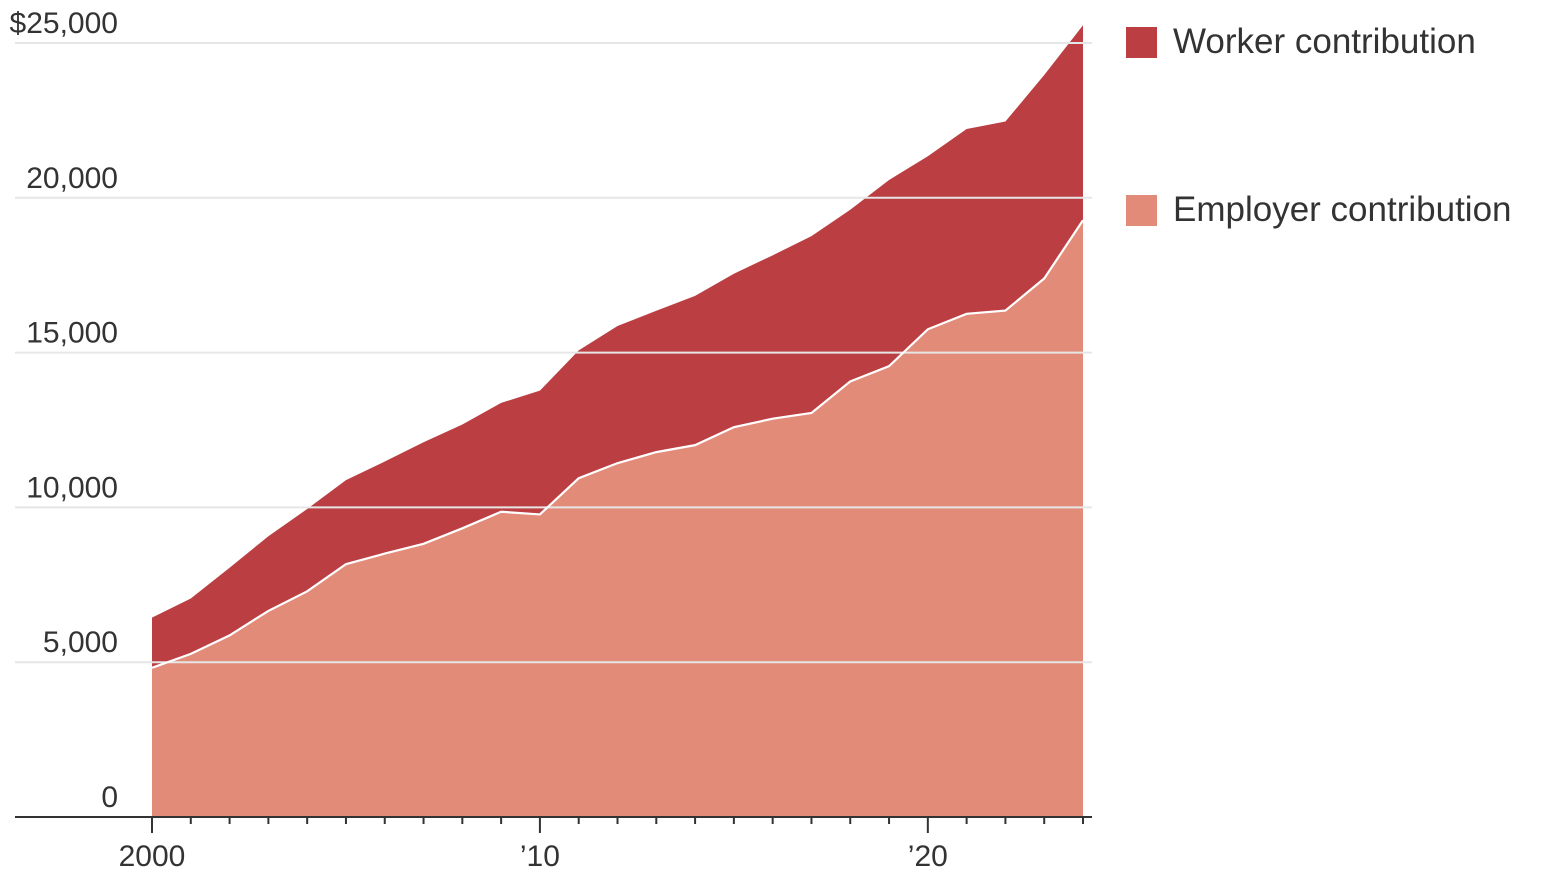 This screenshot has width=1550, height=875. I want to click on y-tick-label-5: $25,000, so click(64, 23).